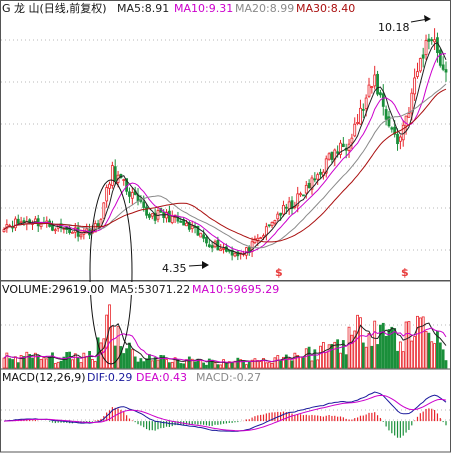 The width and height of the screenshot is (452, 457). Describe the element at coordinates (111, 272) in the screenshot. I see `highlight-ellipse` at that location.